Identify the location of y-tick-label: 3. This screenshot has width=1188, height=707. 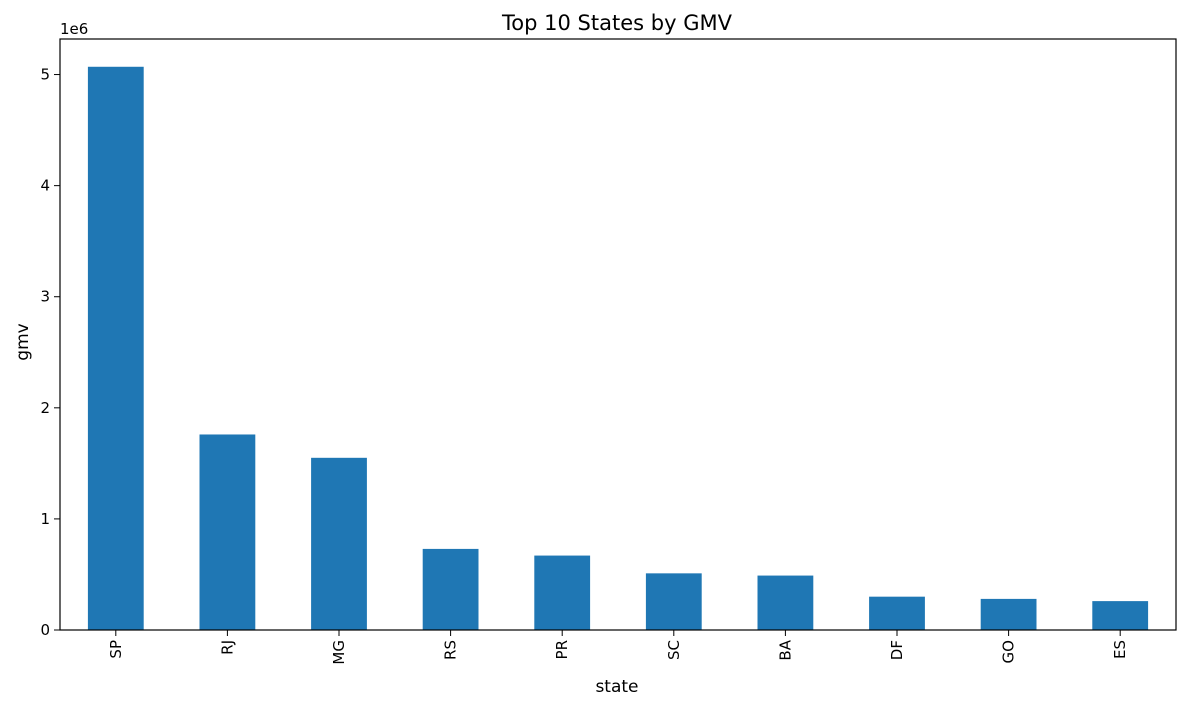
(45, 297).